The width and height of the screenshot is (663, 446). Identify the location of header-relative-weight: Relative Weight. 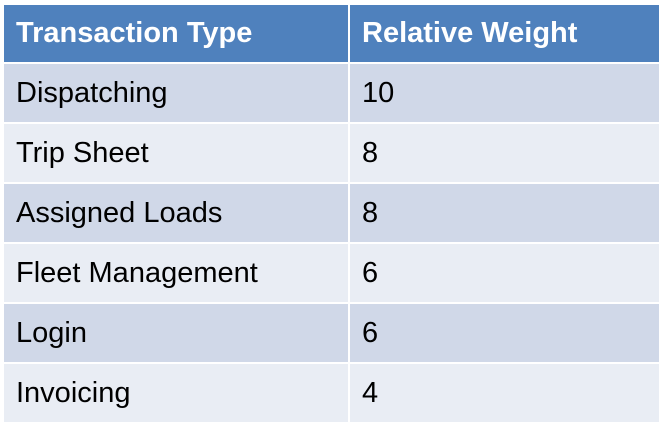
(504, 34).